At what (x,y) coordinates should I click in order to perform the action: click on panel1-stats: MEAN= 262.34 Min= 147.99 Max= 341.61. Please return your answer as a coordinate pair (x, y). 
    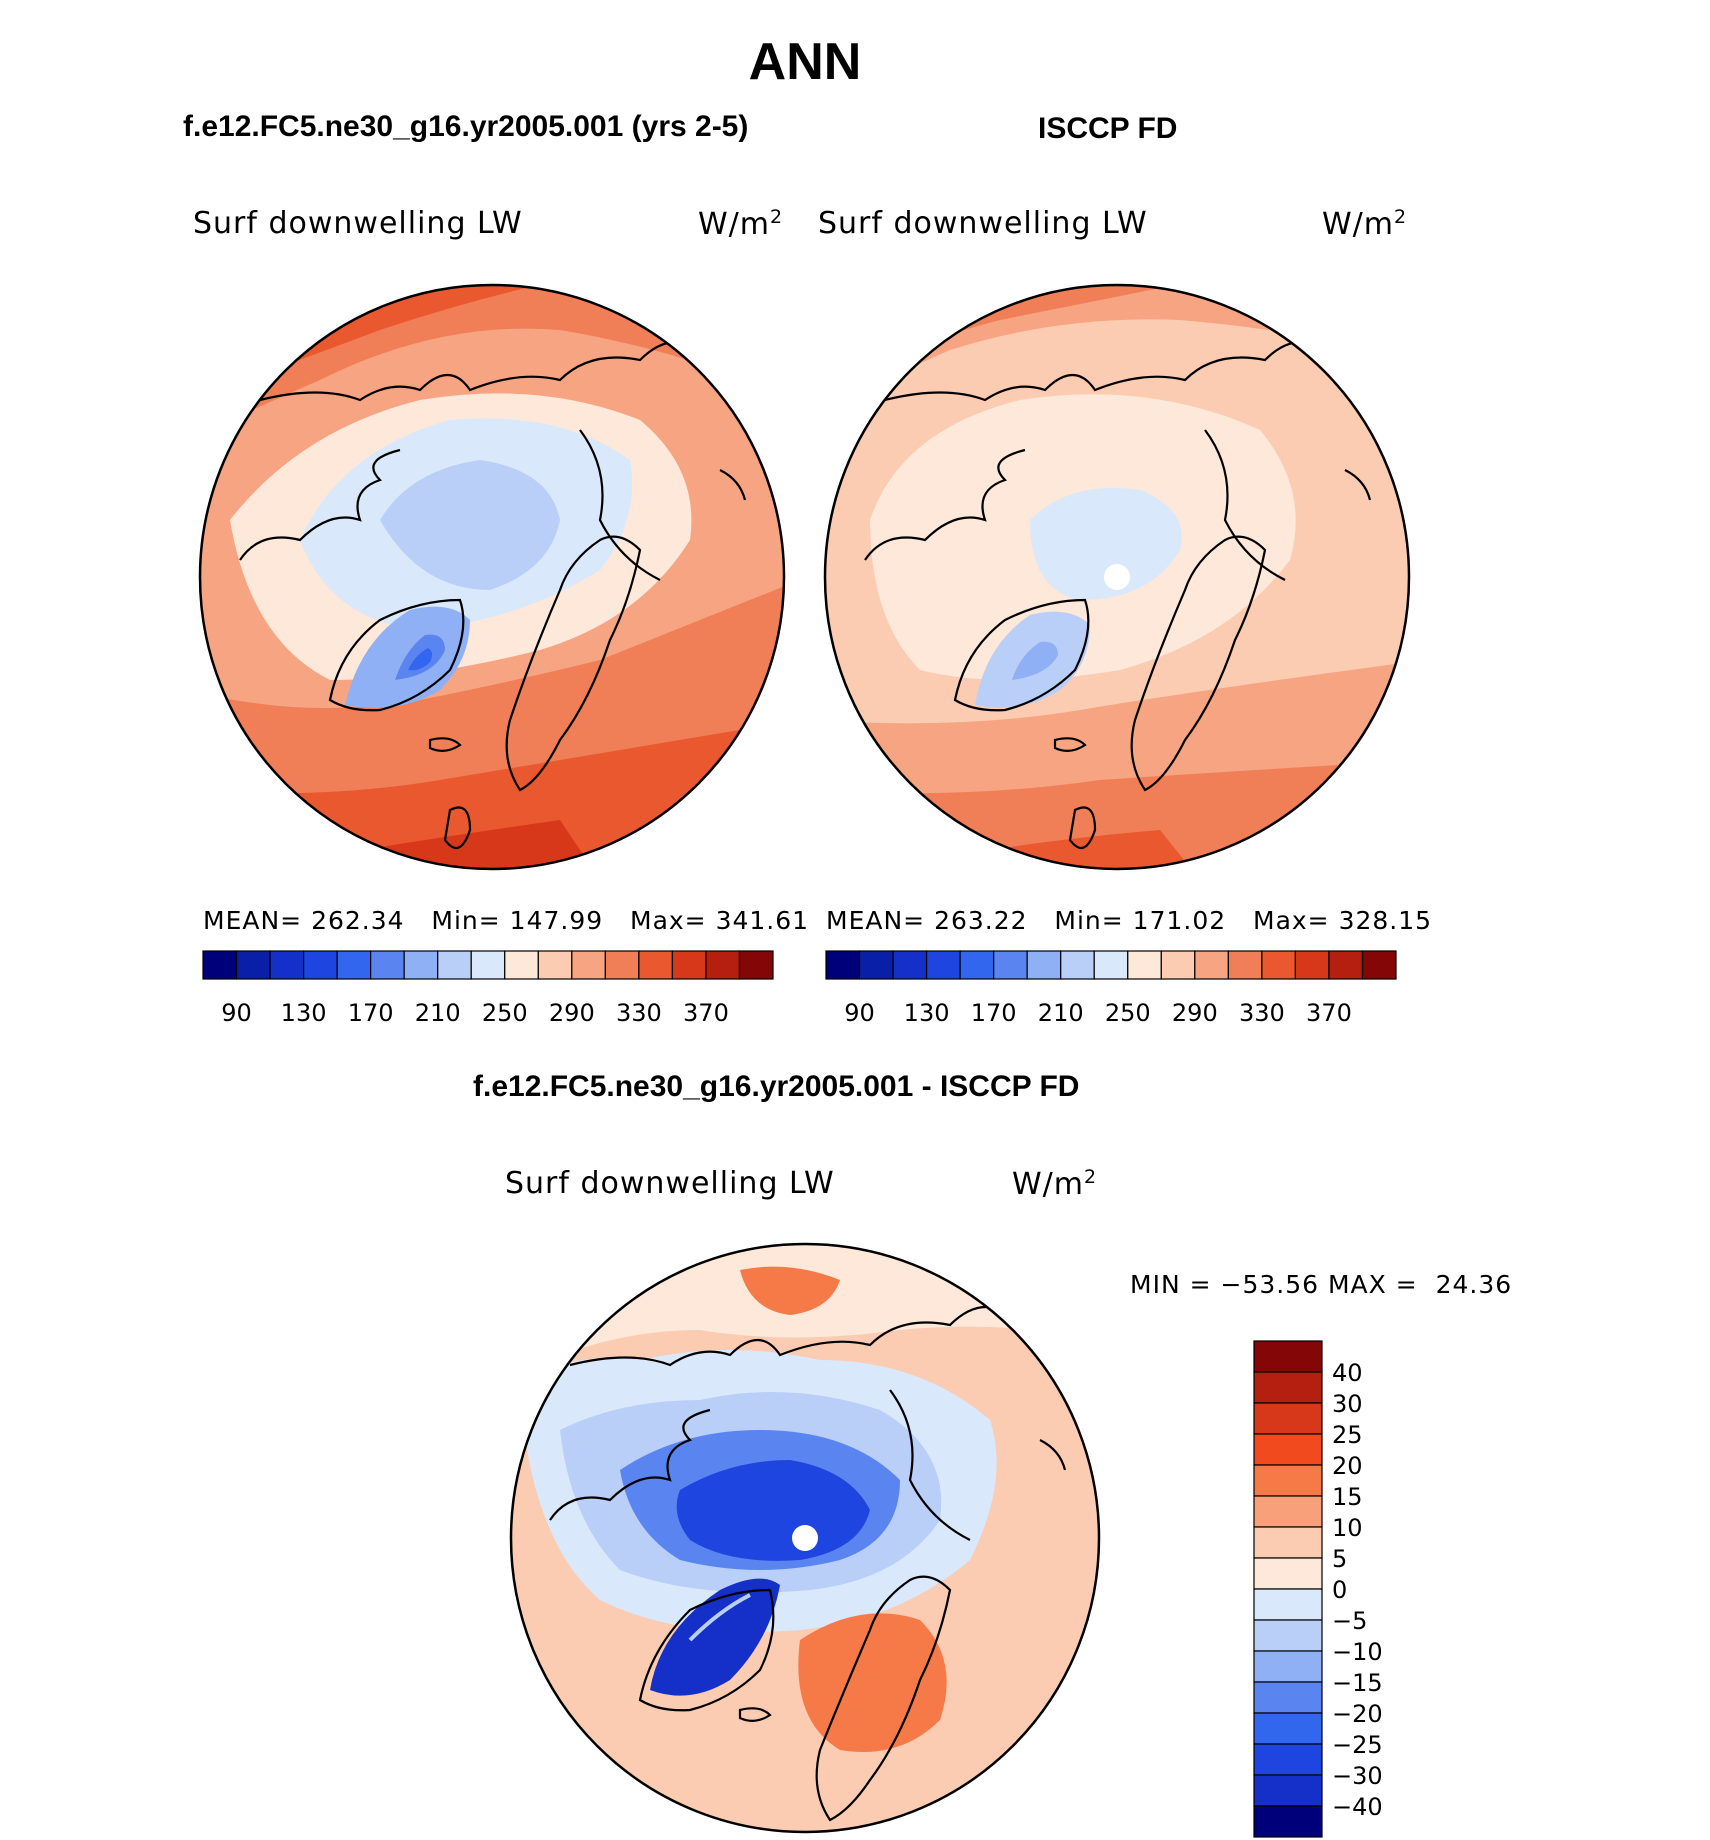
    Looking at the image, I should click on (506, 920).